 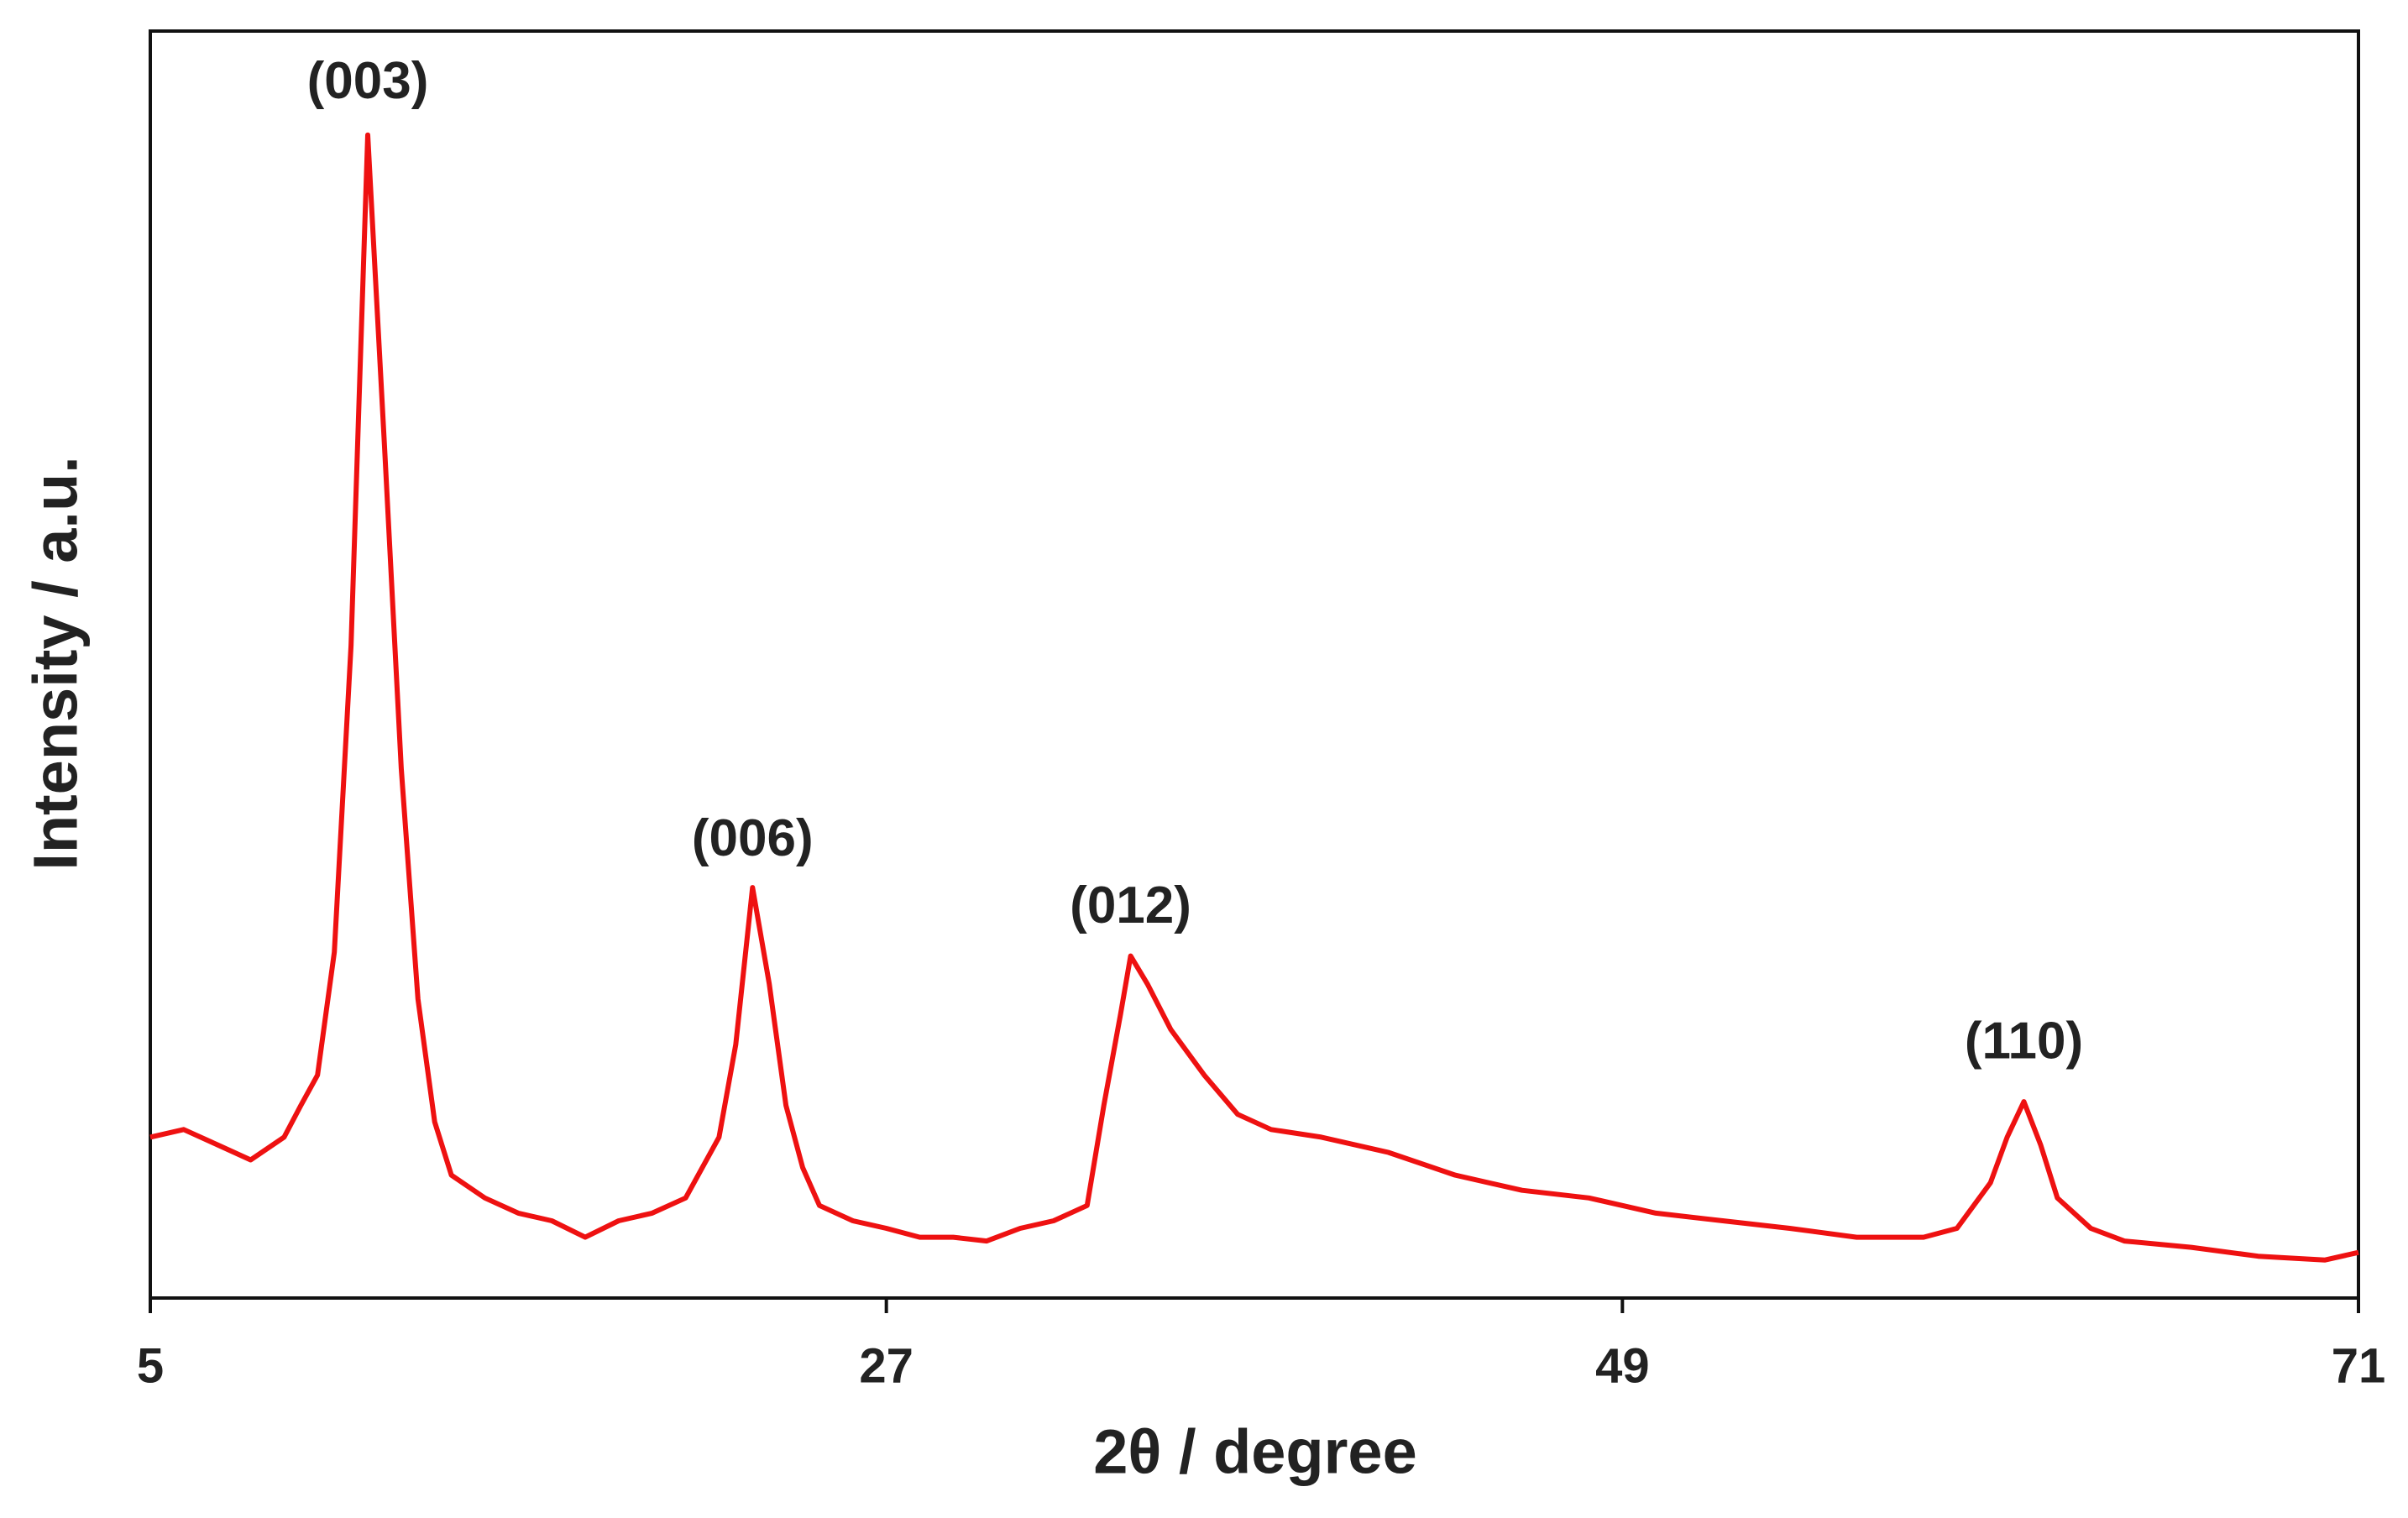 I want to click on x-tick-label: 5, so click(x=150, y=1365).